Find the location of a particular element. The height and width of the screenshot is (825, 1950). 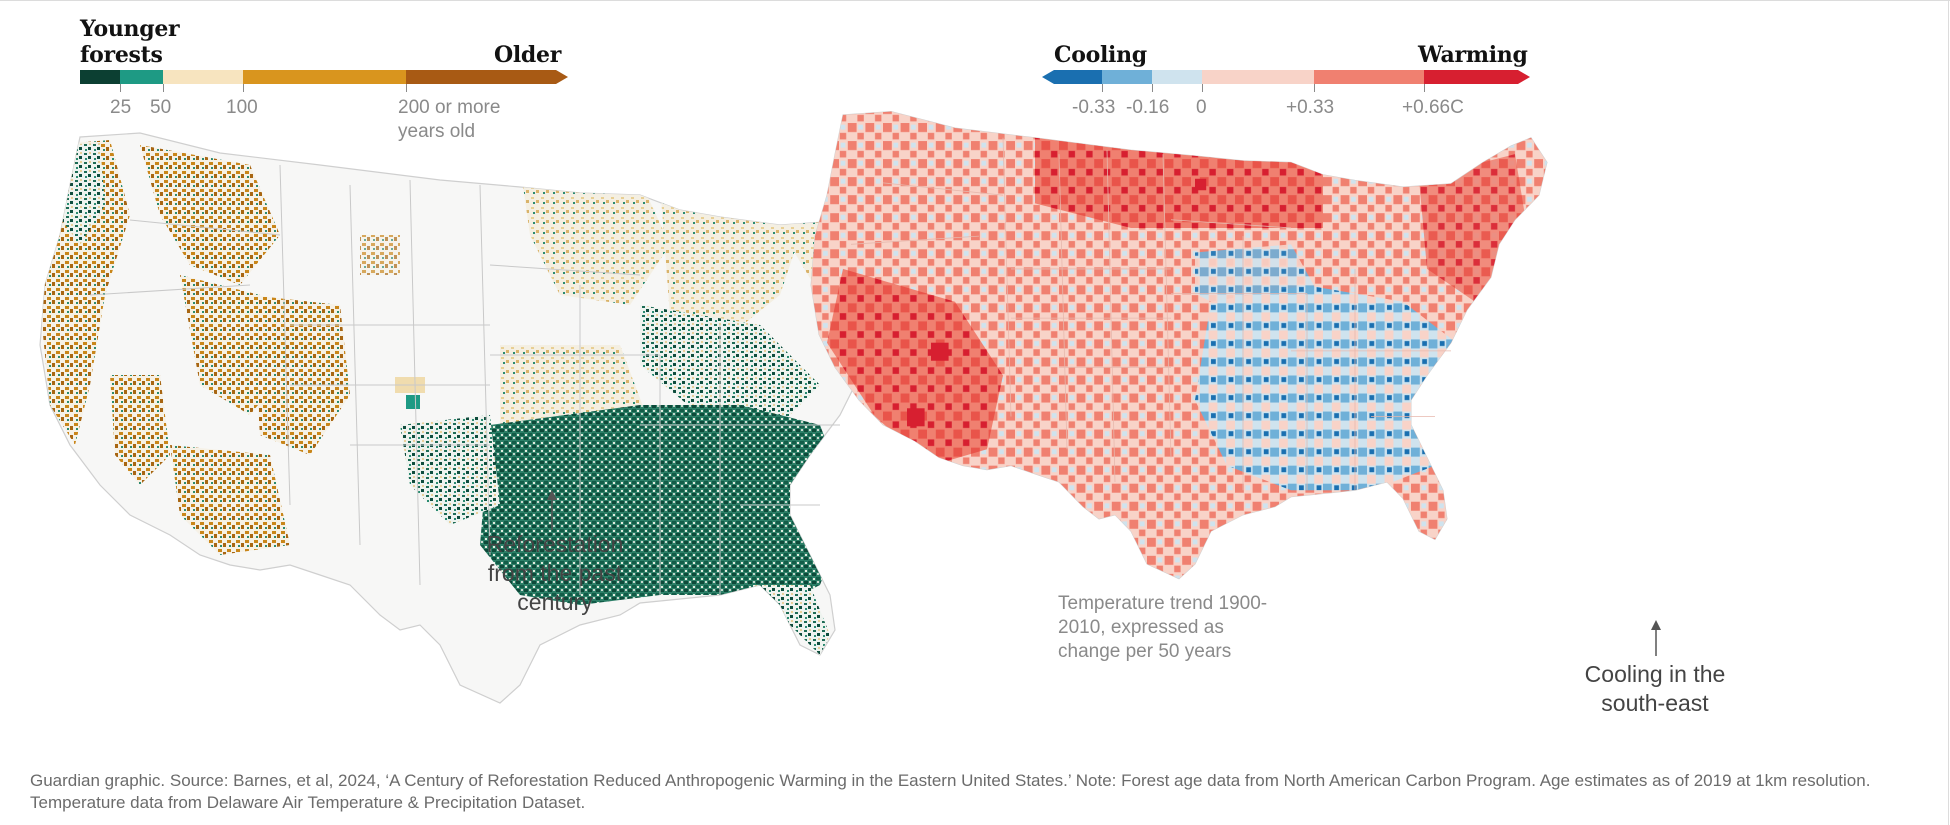

forest-age-color-bar is located at coordinates (324, 77).